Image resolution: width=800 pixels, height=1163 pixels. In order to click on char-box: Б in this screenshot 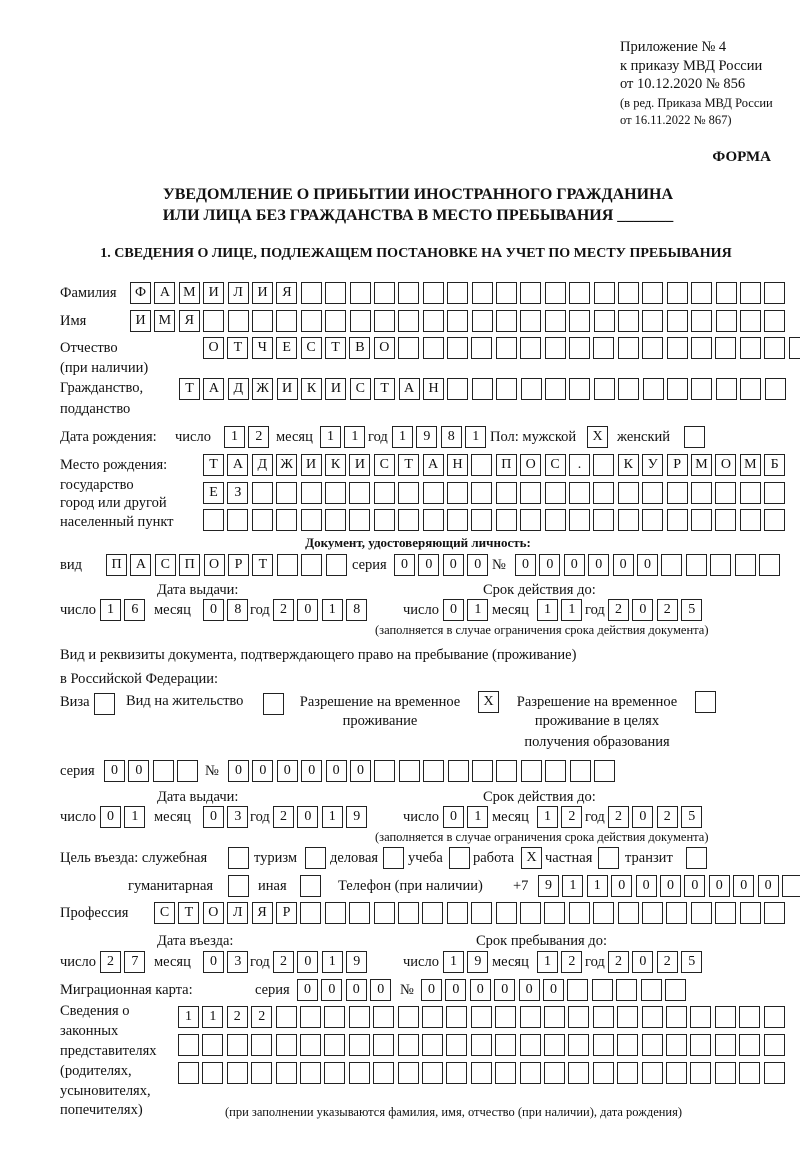, I will do `click(775, 465)`.